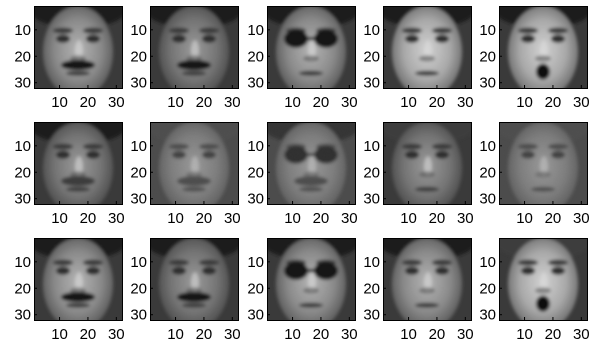  What do you see at coordinates (326, 38) in the screenshot?
I see `right-lens-shape` at bounding box center [326, 38].